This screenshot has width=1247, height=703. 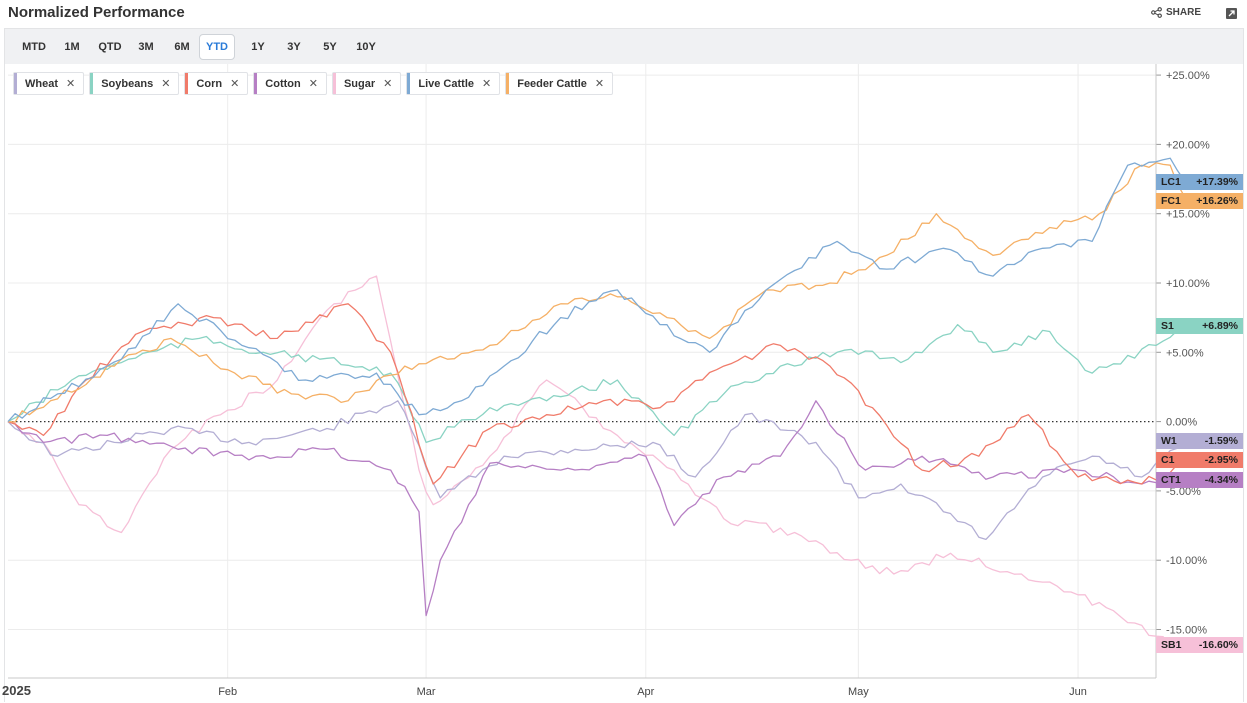 I want to click on tag-value: +16.26%, so click(x=1217, y=201).